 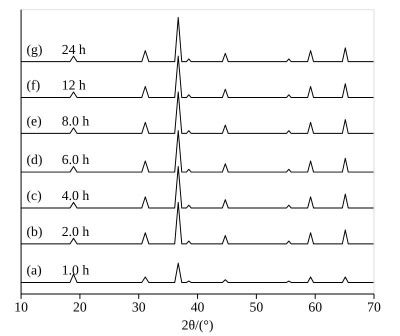 What do you see at coordinates (76, 196) in the screenshot?
I see `annotation: 4.0 h` at bounding box center [76, 196].